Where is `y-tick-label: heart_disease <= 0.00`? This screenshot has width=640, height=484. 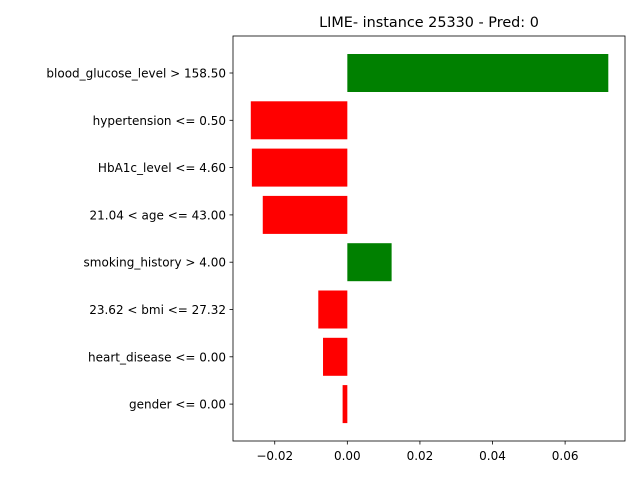 y-tick-label: heart_disease <= 0.00 is located at coordinates (157, 357).